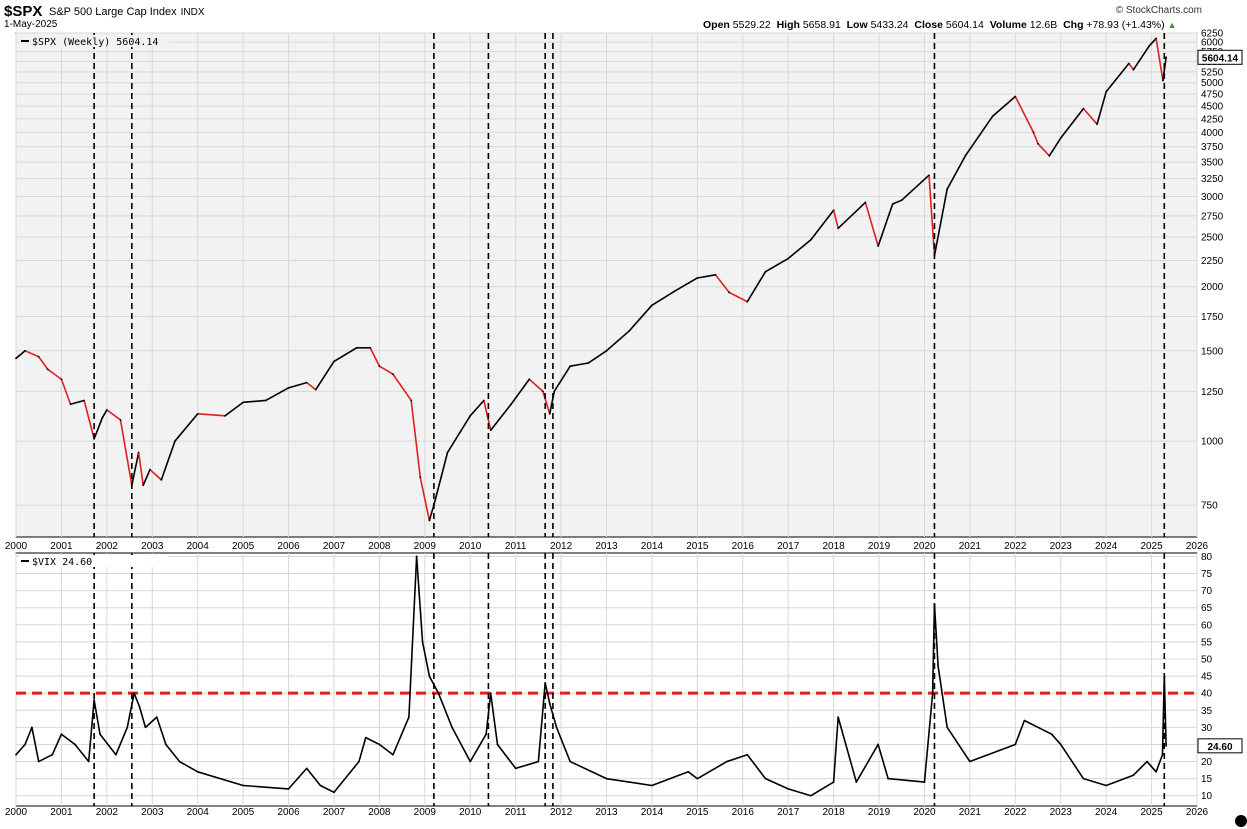  I want to click on spx-y-tick-label: 4500, so click(1212, 107).